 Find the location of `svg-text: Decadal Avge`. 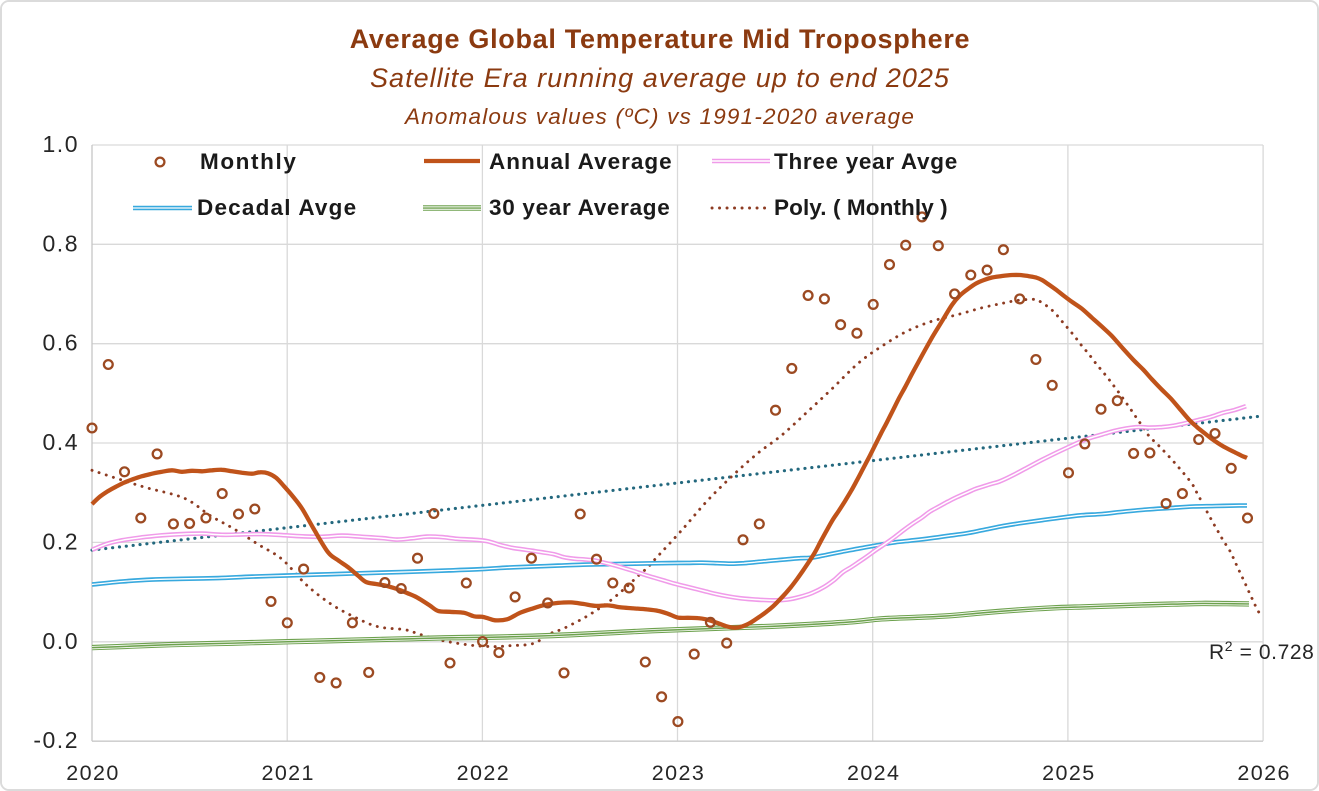

svg-text: Decadal Avge is located at coordinates (277, 207).